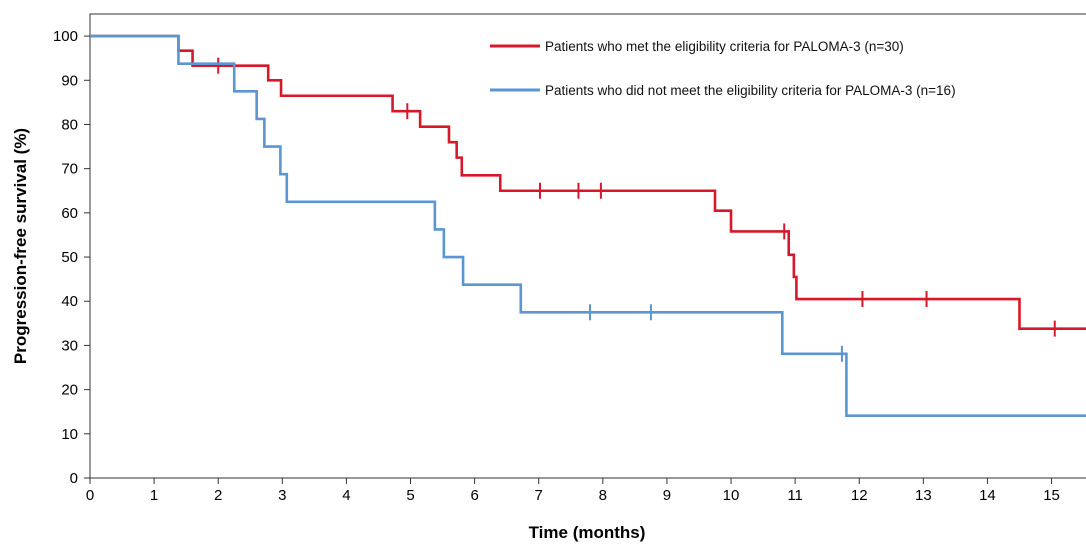 Image resolution: width=1086 pixels, height=544 pixels. Describe the element at coordinates (69, 169) in the screenshot. I see `y-tick-label: 70` at that location.